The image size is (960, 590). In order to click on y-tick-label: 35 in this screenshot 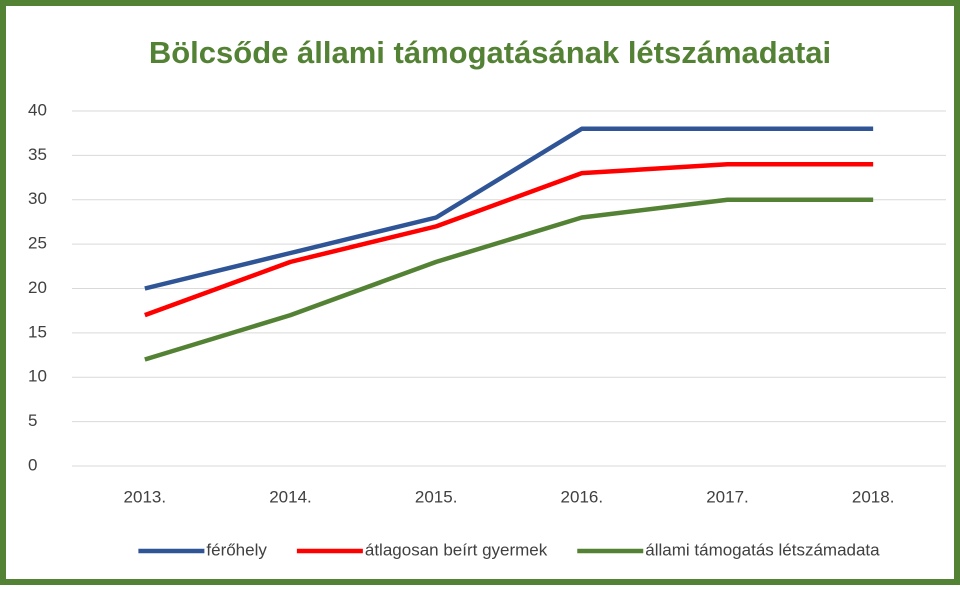, I will do `click(37, 154)`.